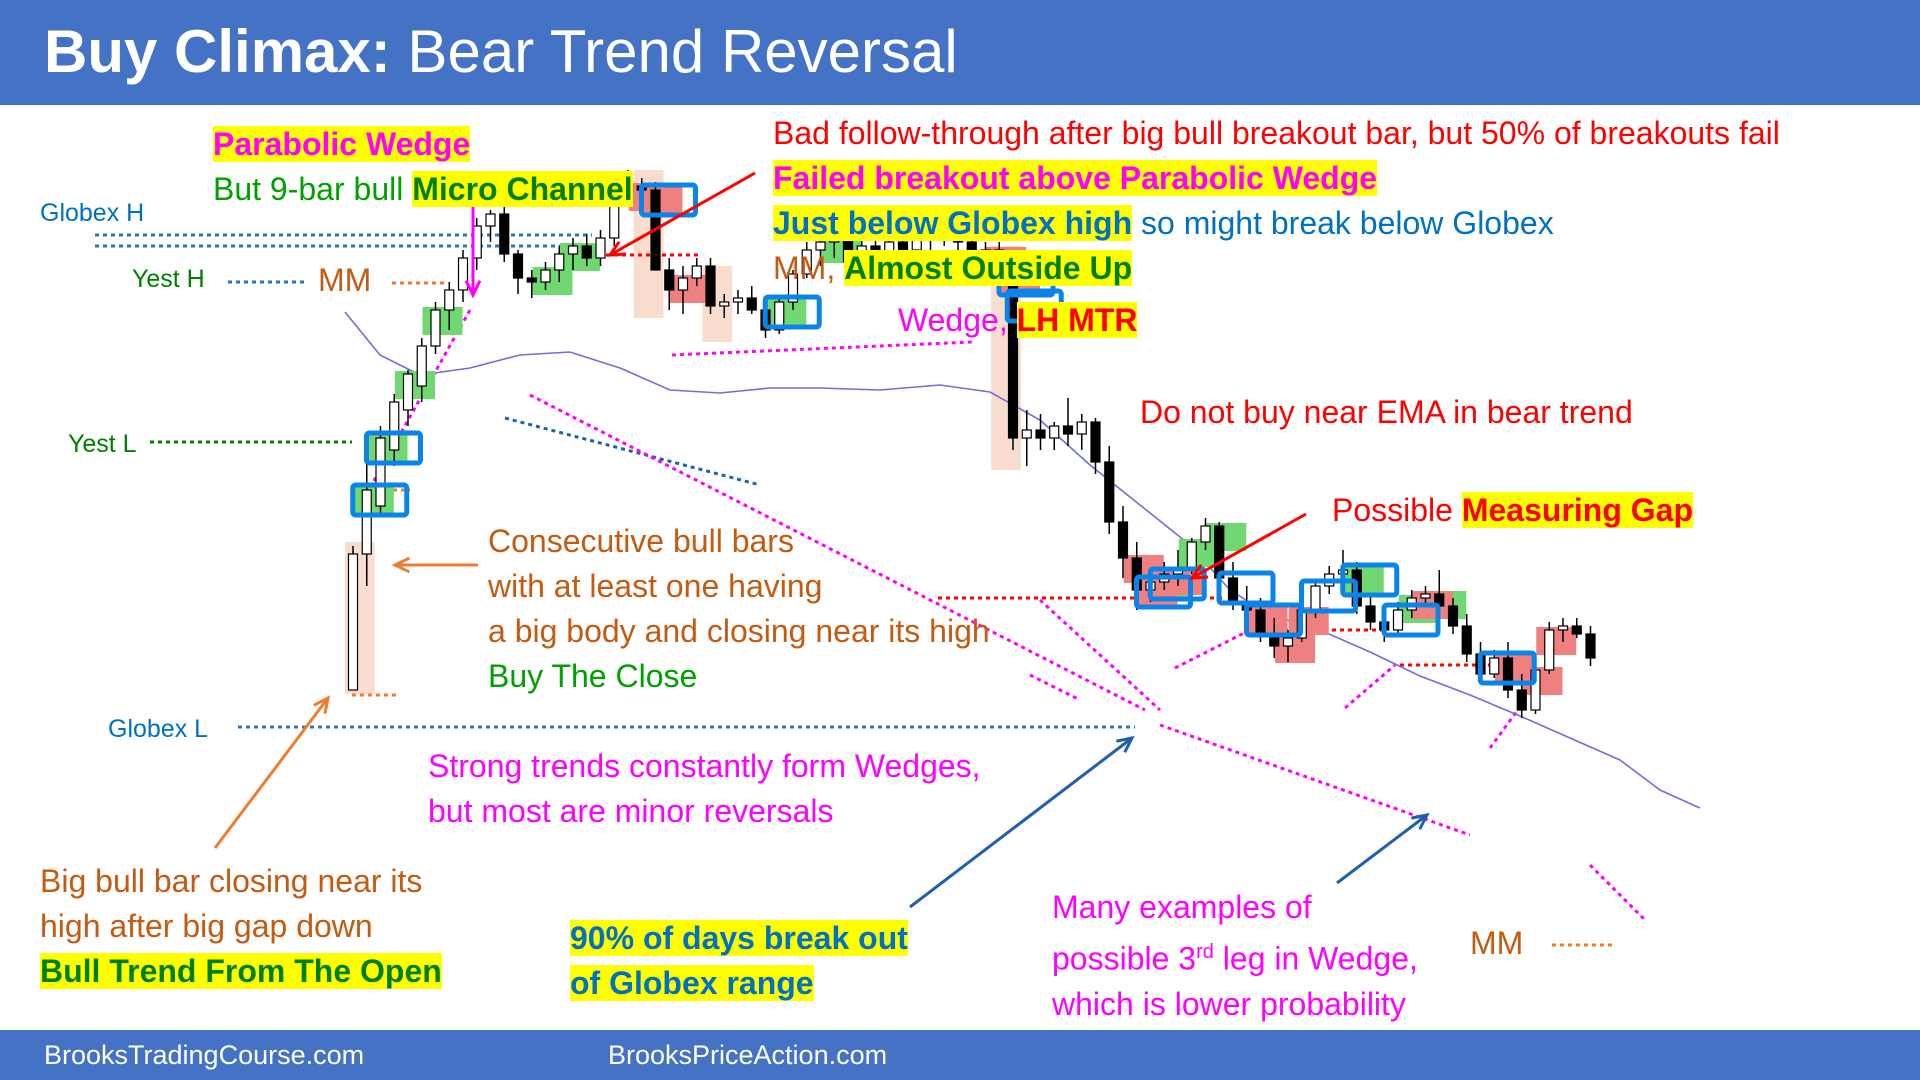 This screenshot has height=1080, width=1920. Describe the element at coordinates (241, 971) in the screenshot. I see `bull-trend-open-text: Bull Trend From The Open` at that location.